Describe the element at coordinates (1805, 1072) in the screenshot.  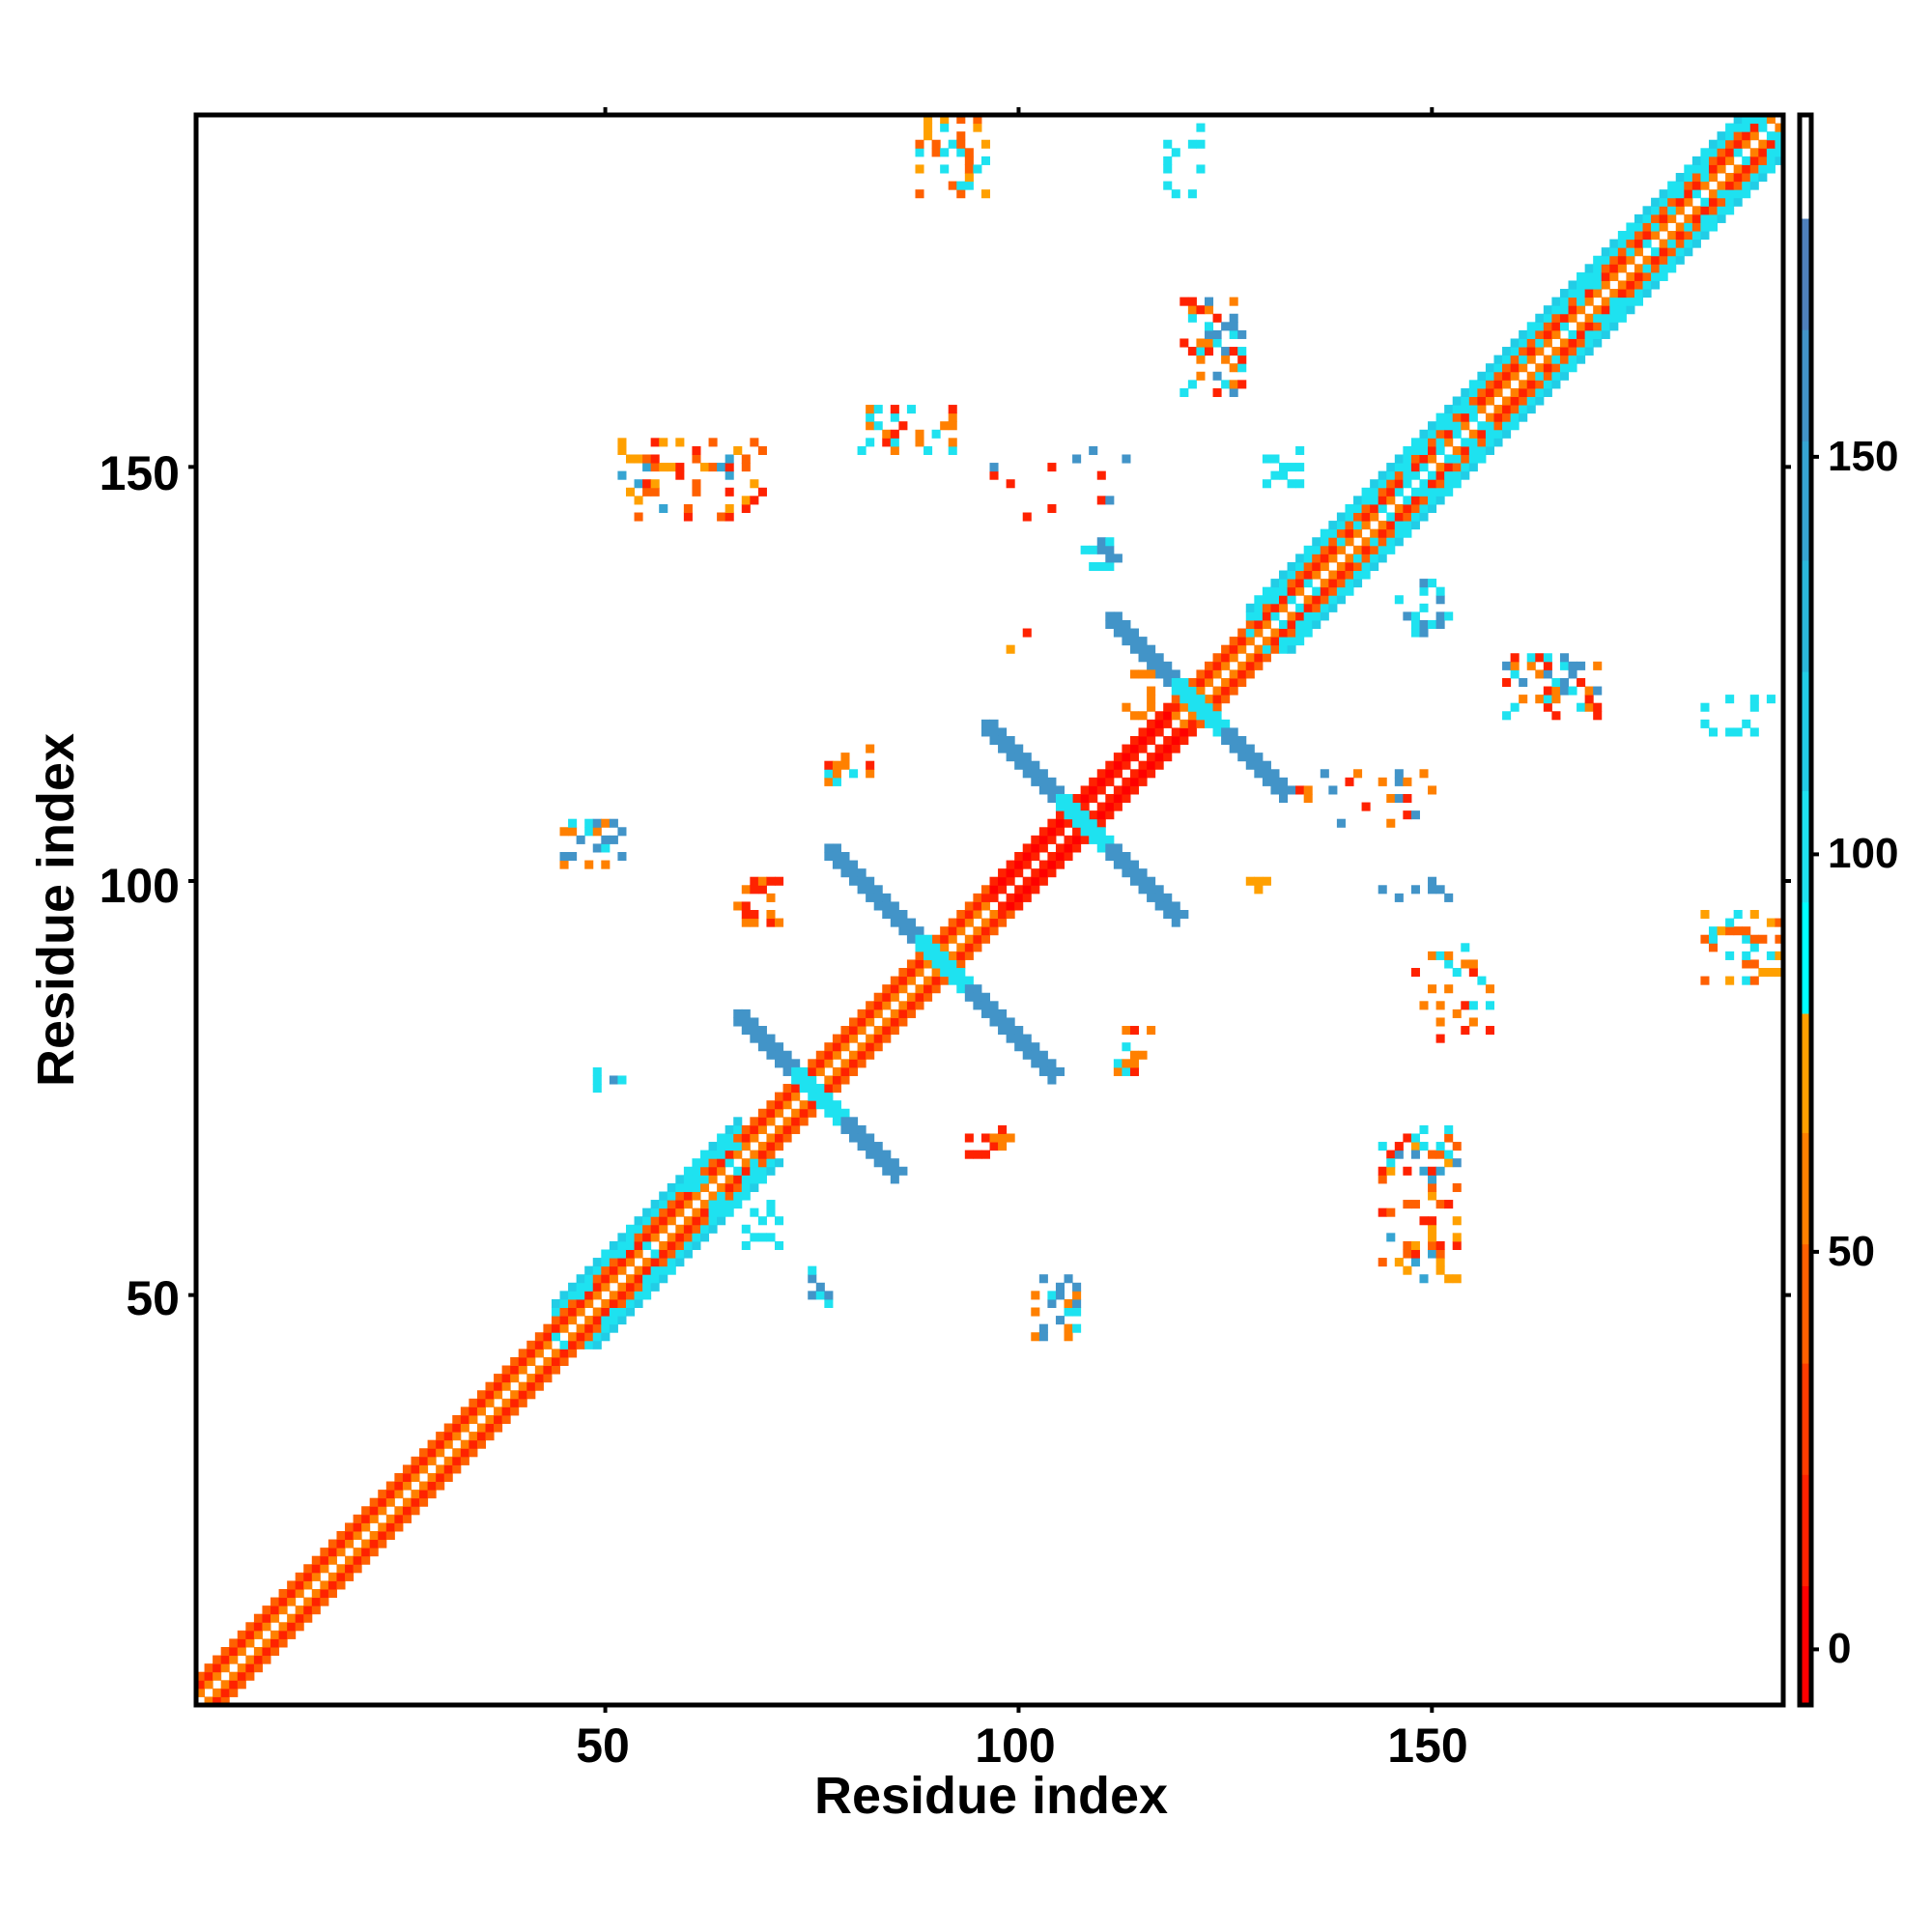
I see `colorbar-step` at that location.